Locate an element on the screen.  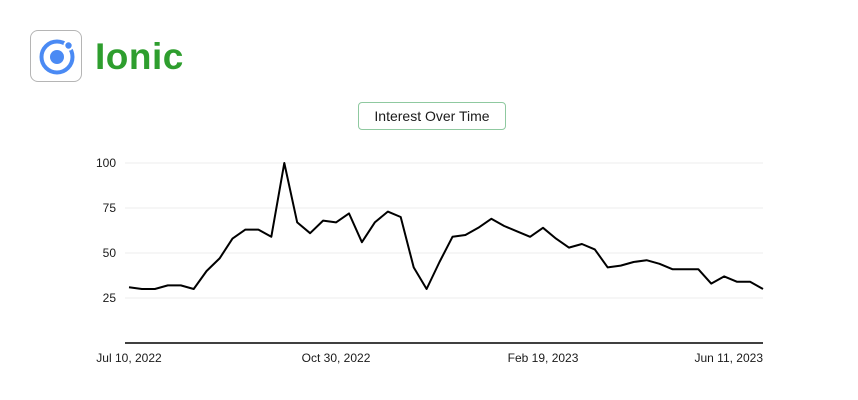
y-tick-label: 25 is located at coordinates (110, 298).